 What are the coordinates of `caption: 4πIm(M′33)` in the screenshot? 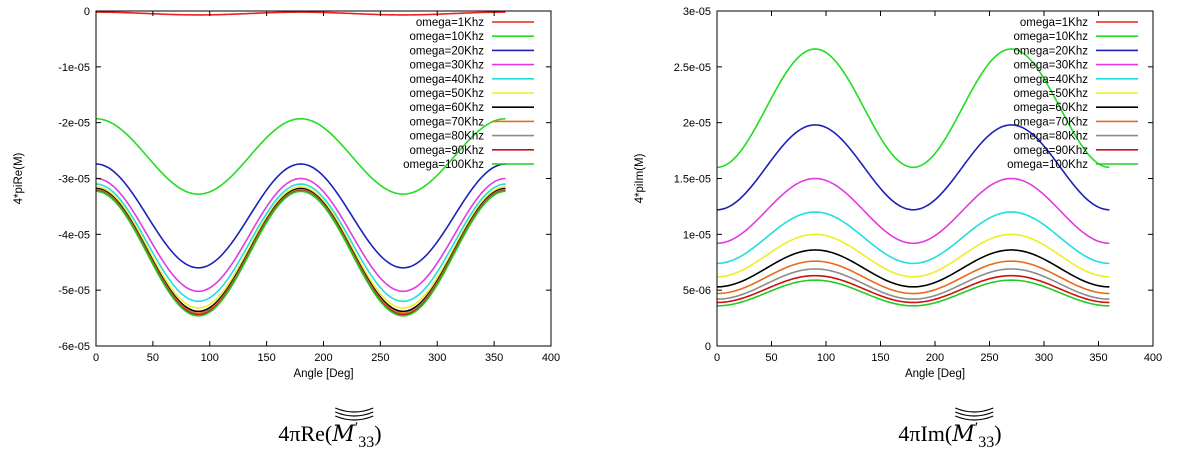 It's located at (950, 429).